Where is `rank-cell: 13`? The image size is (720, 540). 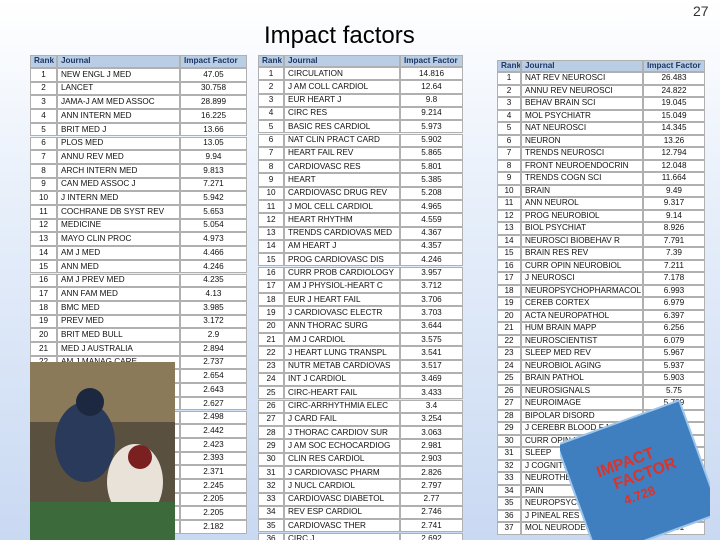 rank-cell: 13 is located at coordinates (509, 228).